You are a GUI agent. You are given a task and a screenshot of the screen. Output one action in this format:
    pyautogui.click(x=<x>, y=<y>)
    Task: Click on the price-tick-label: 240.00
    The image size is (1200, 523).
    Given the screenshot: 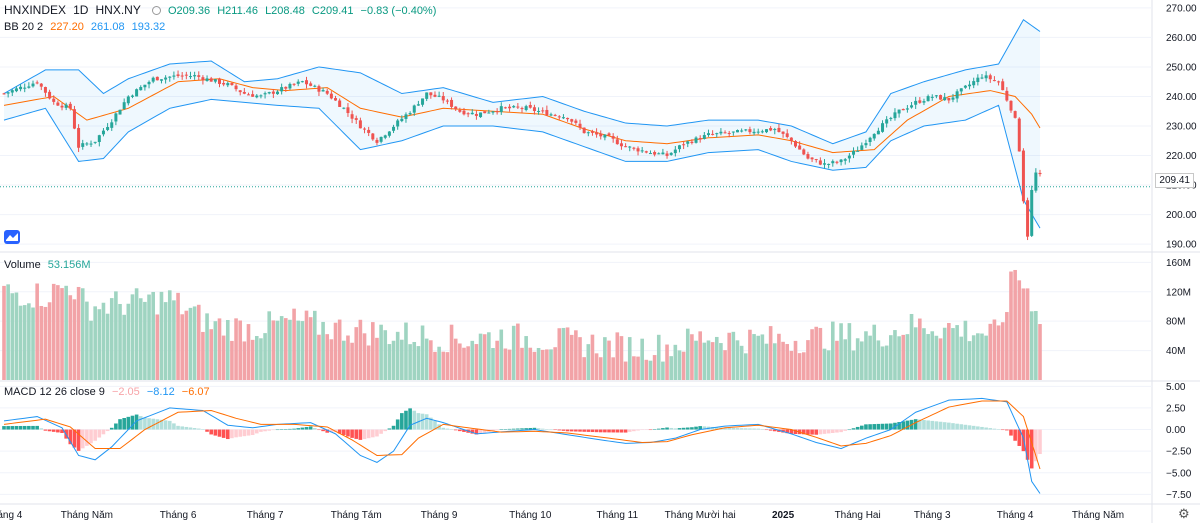 What is the action you would take?
    pyautogui.click(x=1181, y=97)
    